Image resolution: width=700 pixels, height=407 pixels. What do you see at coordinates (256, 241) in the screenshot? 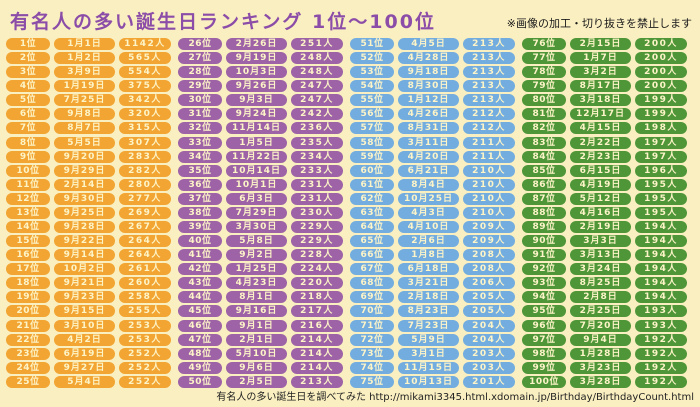
I see `date-pill: 5月8日` at bounding box center [256, 241].